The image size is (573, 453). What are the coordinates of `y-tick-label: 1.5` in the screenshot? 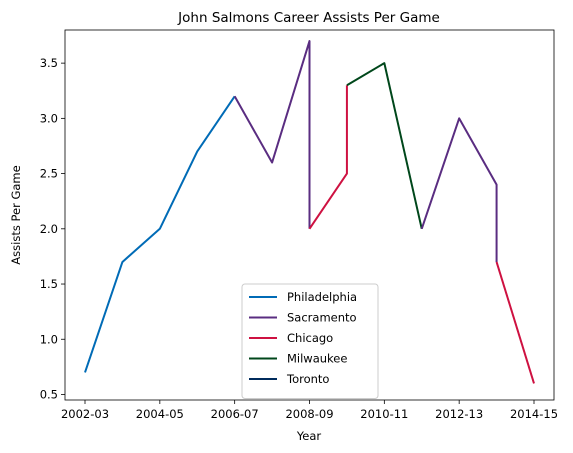 It's located at (49, 284).